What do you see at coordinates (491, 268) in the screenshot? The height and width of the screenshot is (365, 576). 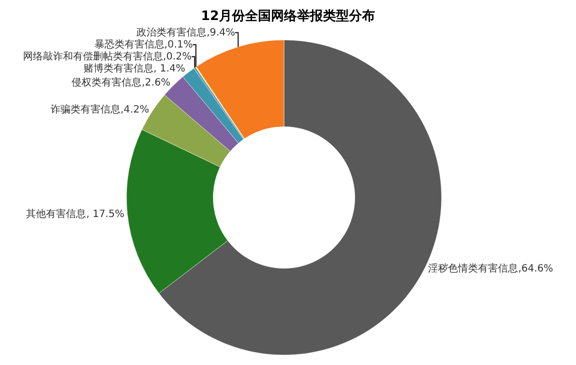 I see `slice-label: 淫秽色情类有害信息,64.6%` at bounding box center [491, 268].